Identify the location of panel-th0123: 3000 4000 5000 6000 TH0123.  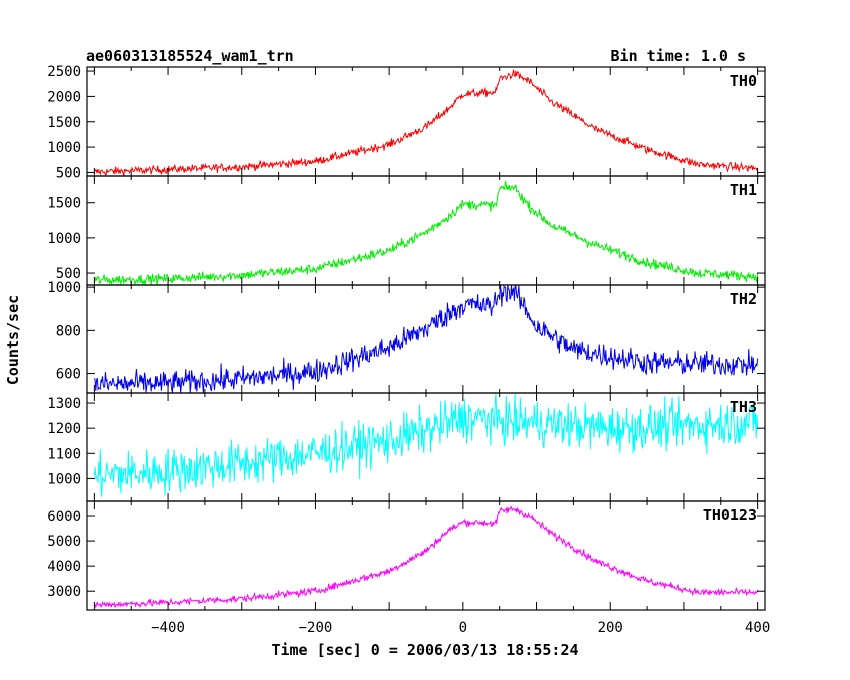
(406, 555).